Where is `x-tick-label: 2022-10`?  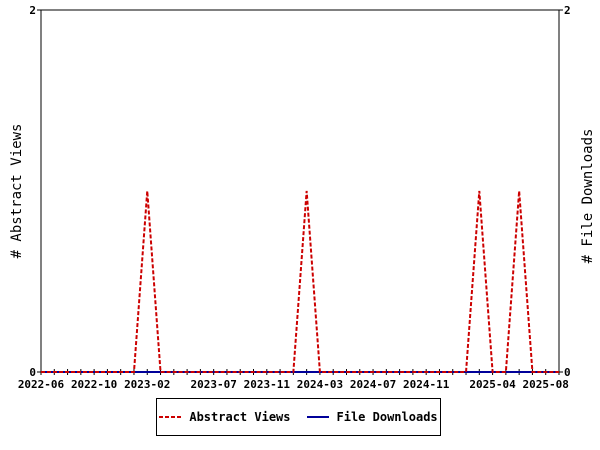
x-tick-label: 2022-10 is located at coordinates (94, 384).